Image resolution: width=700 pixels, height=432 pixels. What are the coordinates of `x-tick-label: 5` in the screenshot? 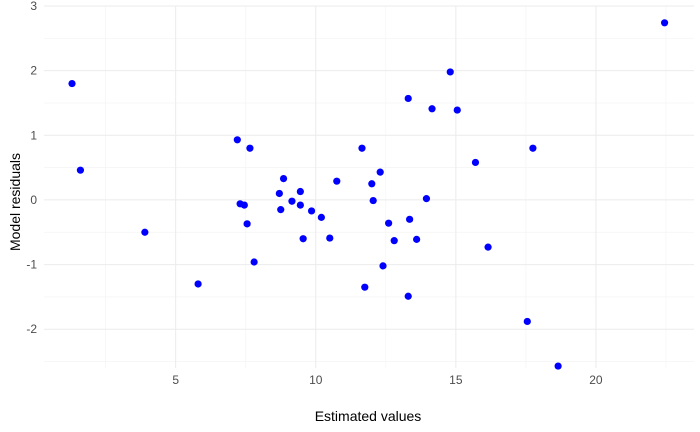 It's located at (175, 380).